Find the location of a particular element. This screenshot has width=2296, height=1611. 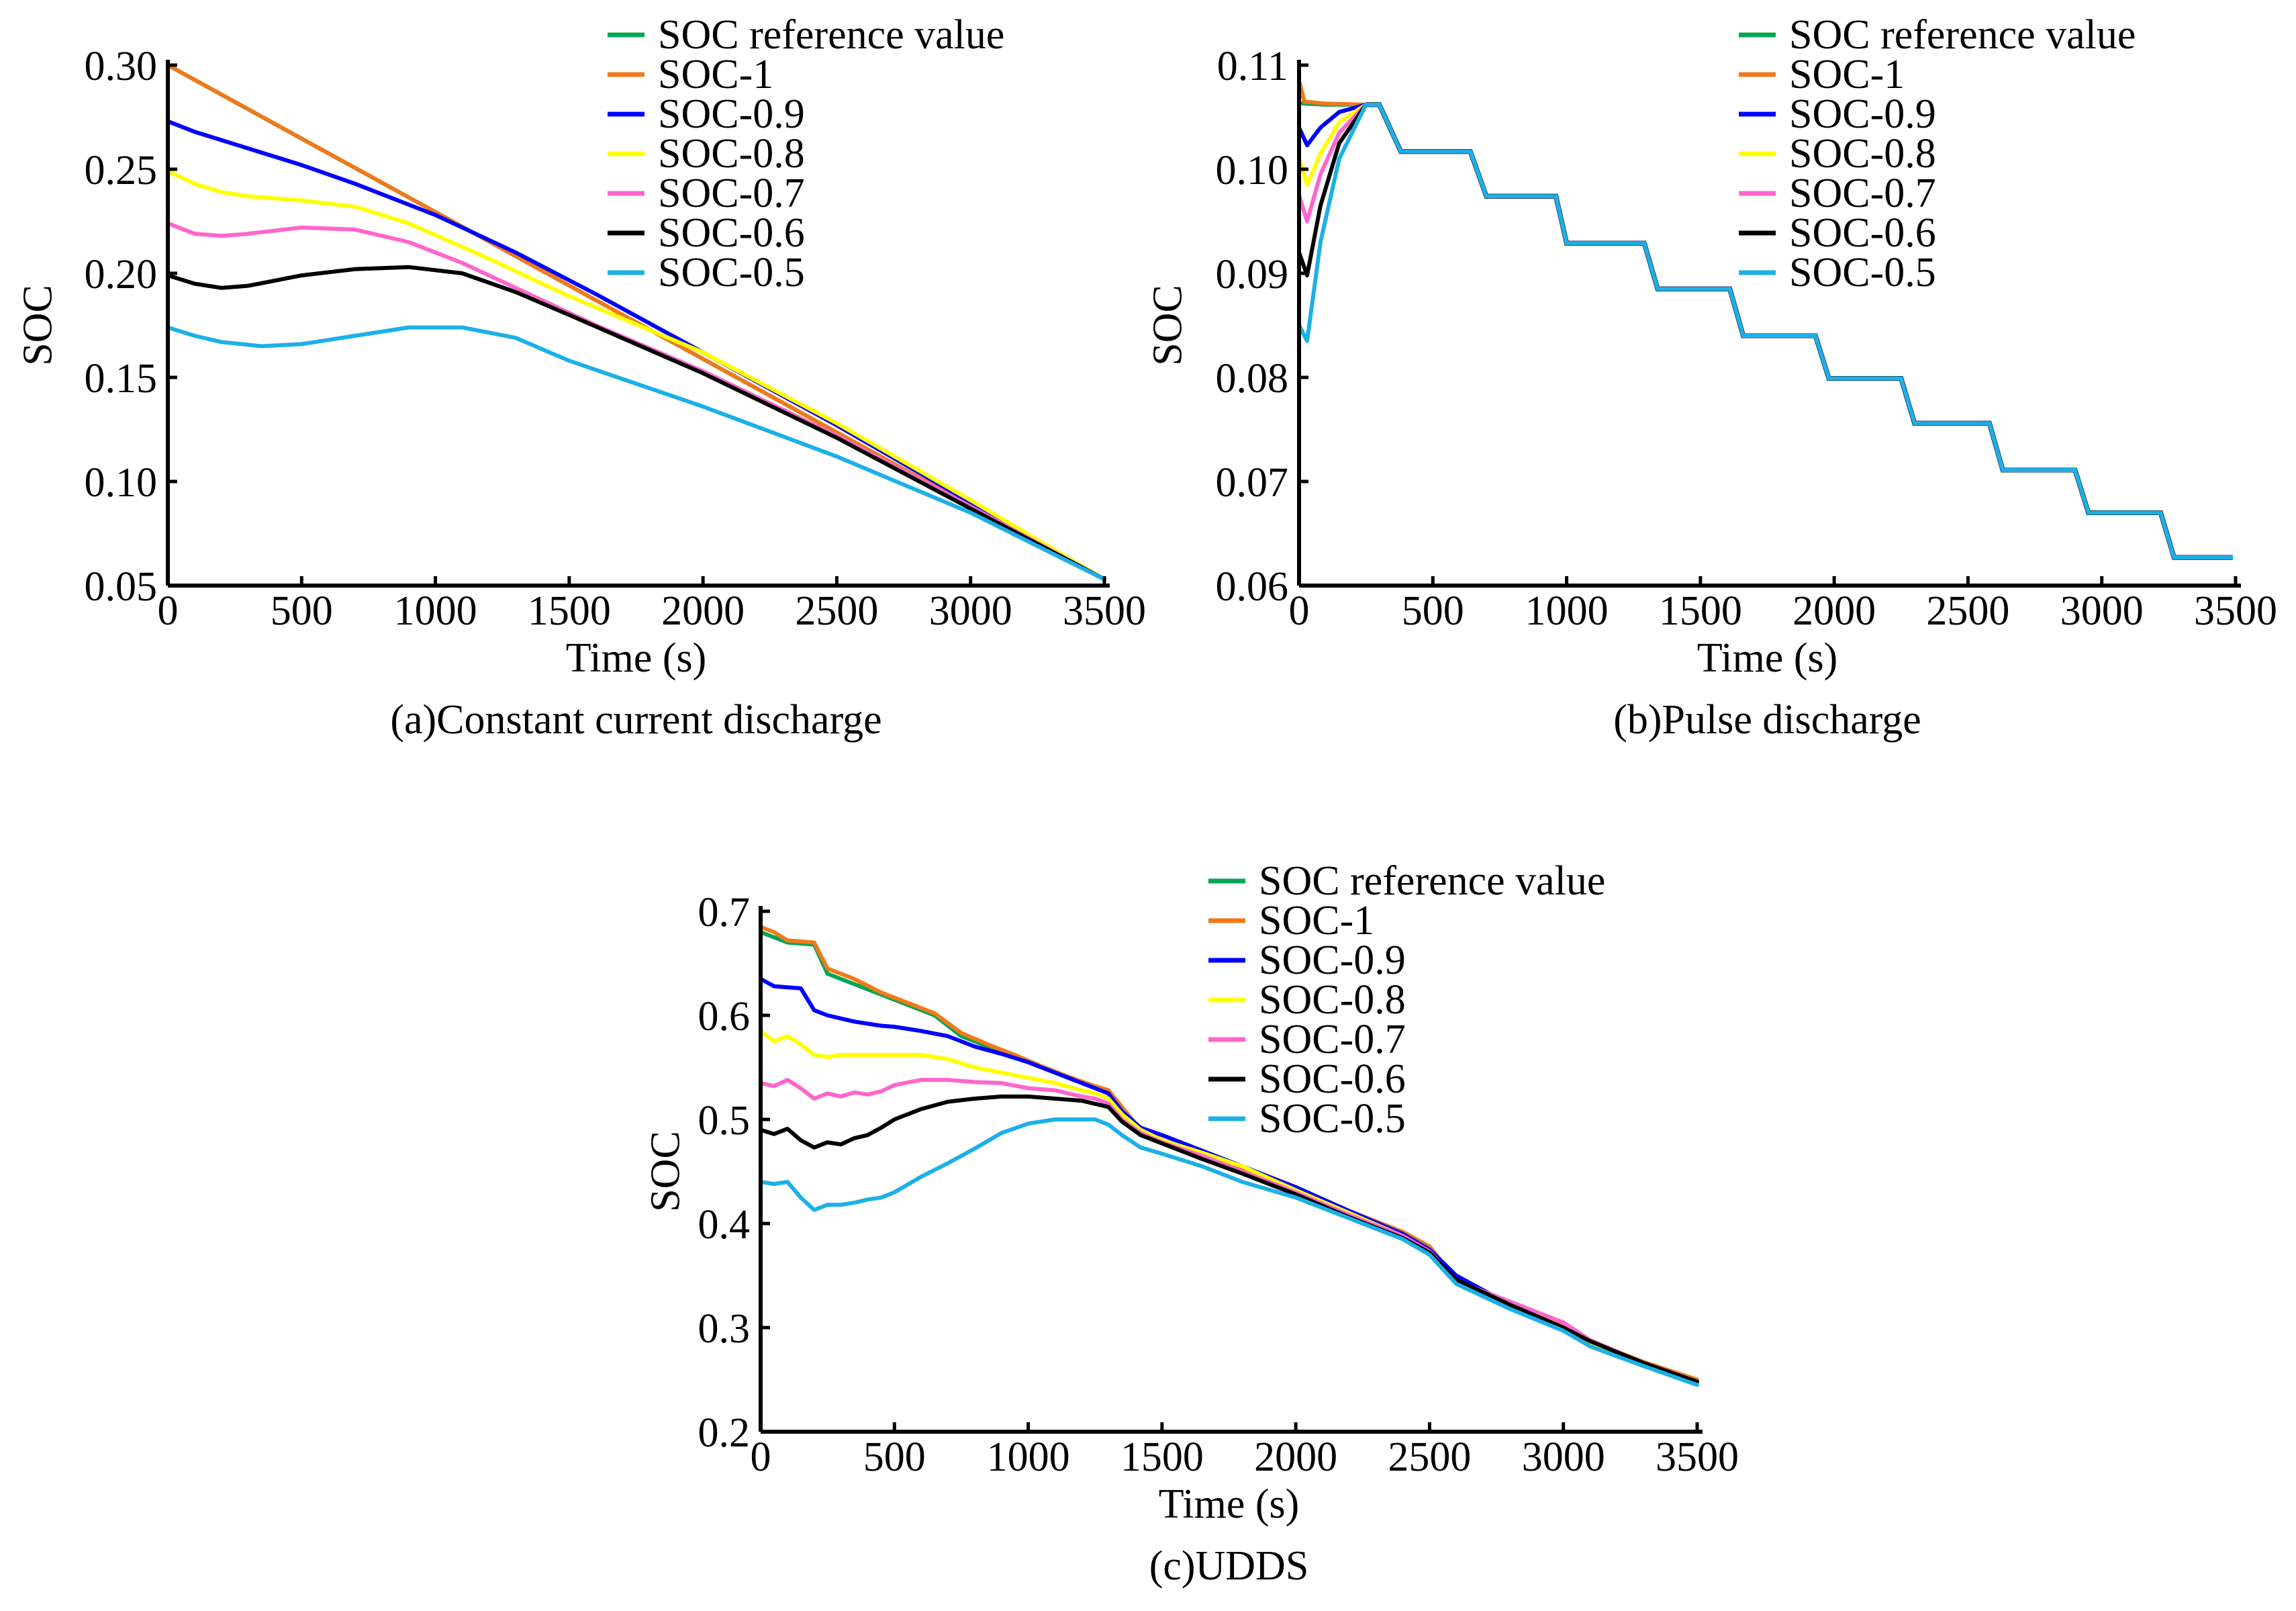

y-tick-label: 0.3 is located at coordinates (725, 1329).